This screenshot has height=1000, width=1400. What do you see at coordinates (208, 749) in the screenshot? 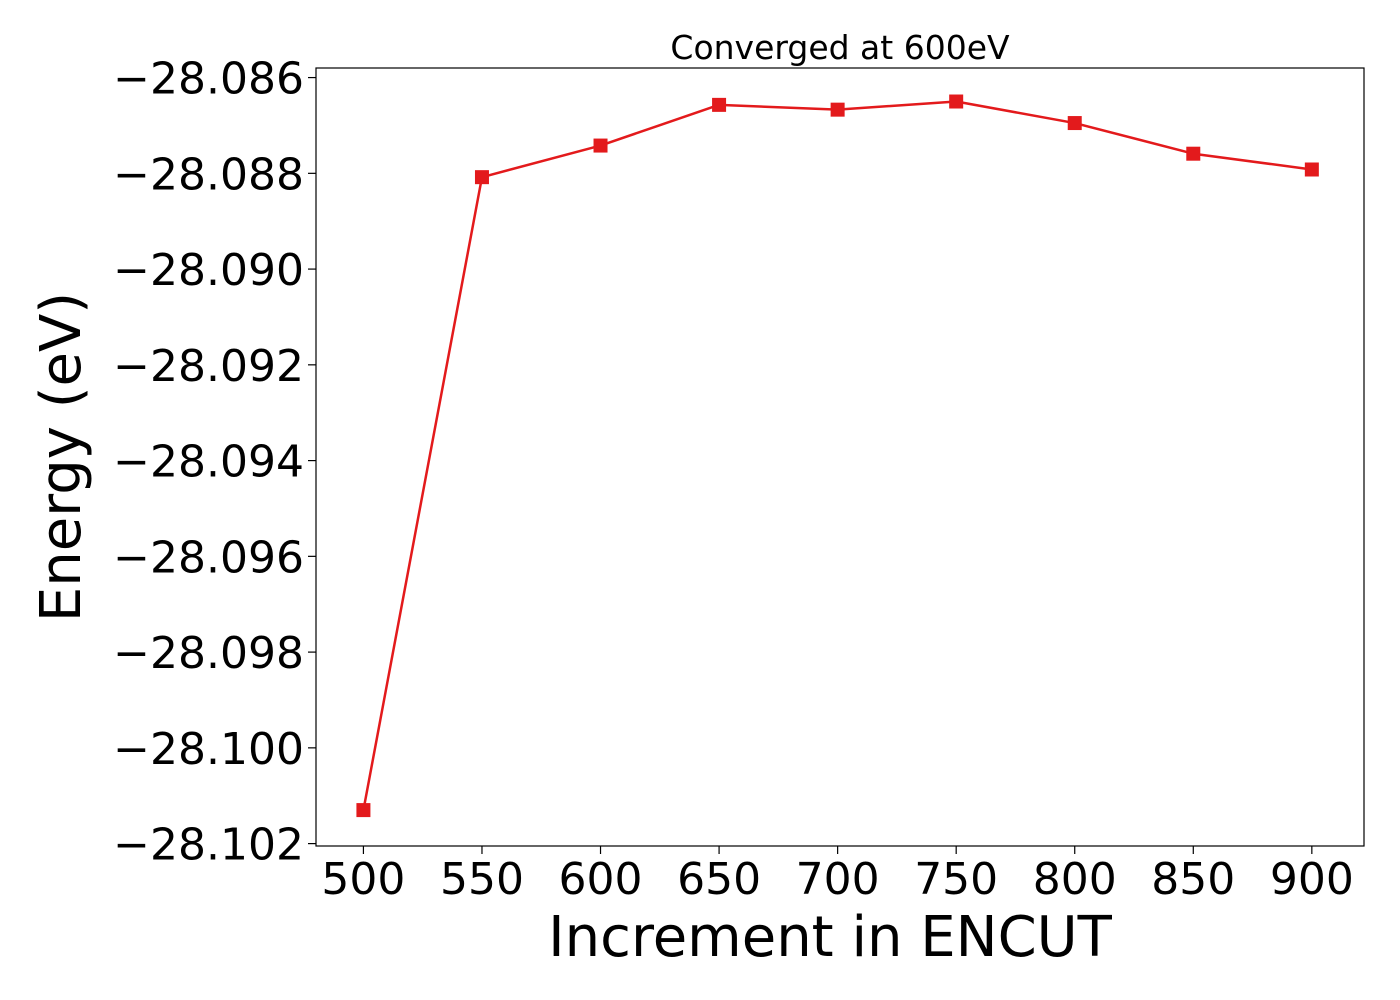
I see `y-tick-label: −28.100` at bounding box center [208, 749].